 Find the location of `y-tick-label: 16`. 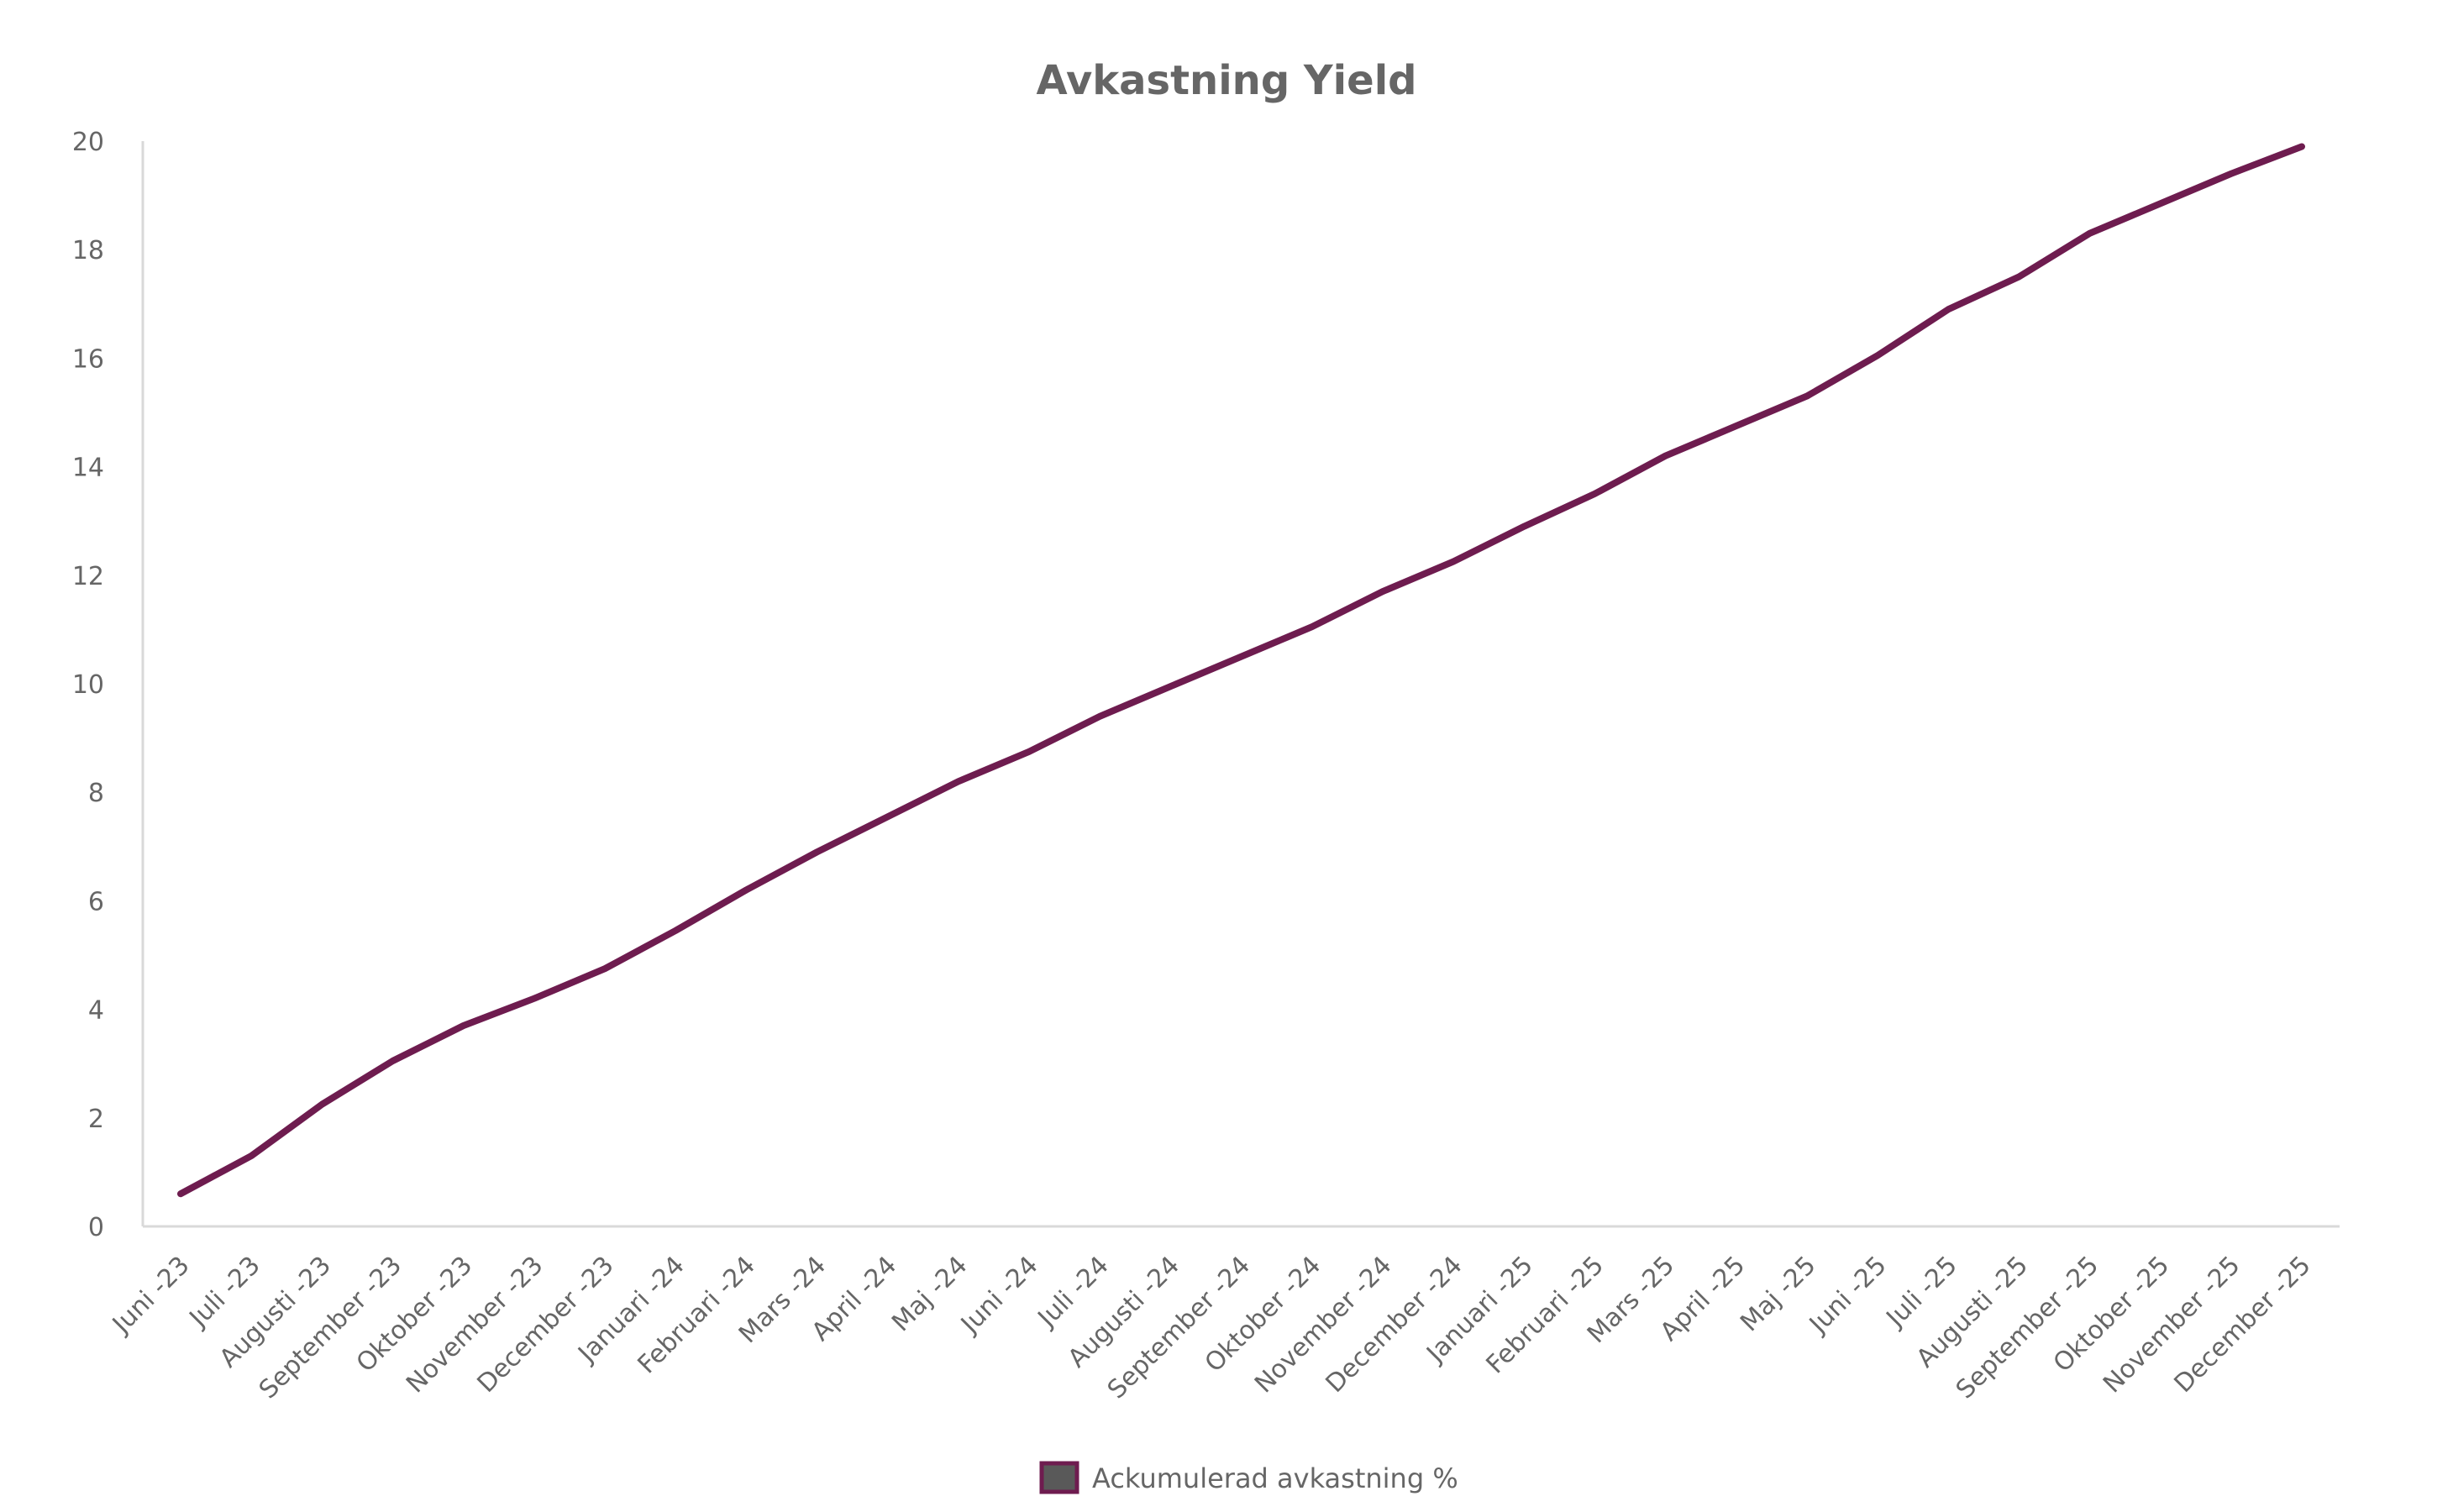

y-tick-label: 16 is located at coordinates (88, 359).